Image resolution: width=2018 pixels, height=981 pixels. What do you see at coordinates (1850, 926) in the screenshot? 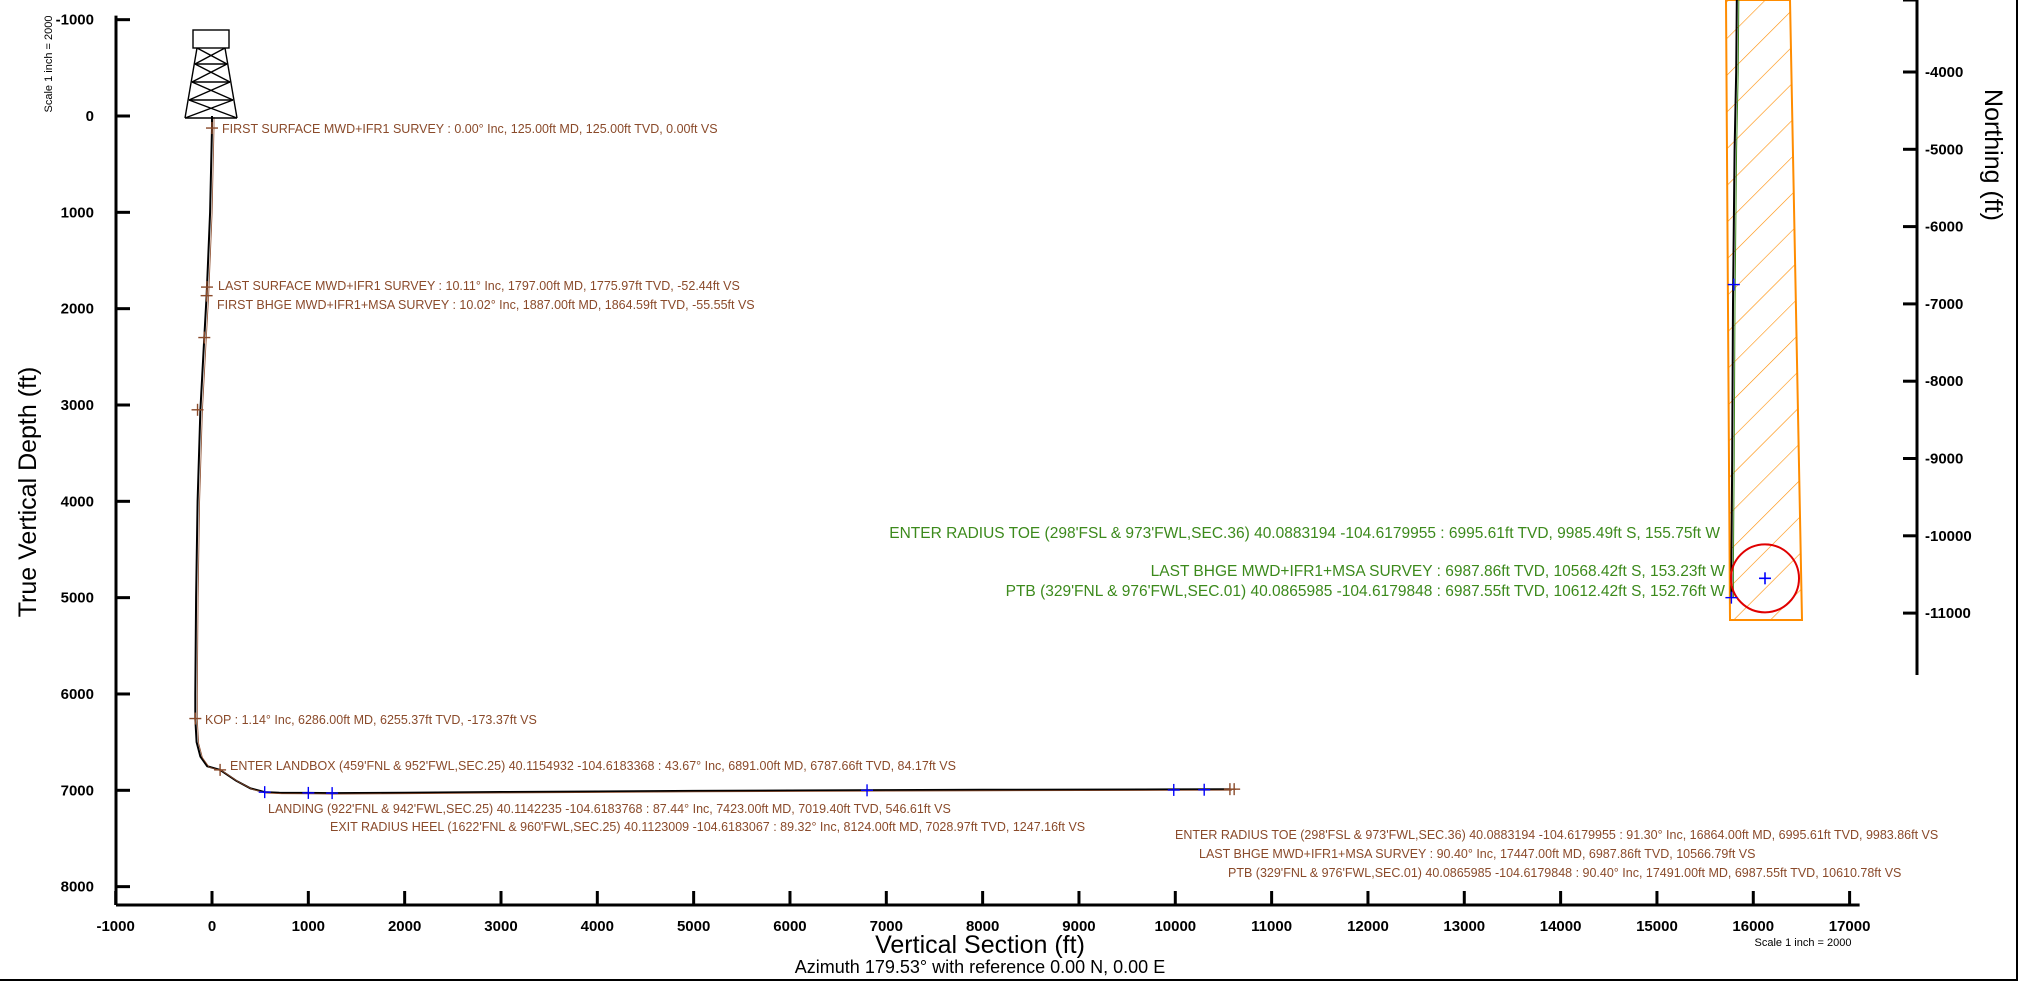
I see `x-tick-label: 17000` at bounding box center [1850, 926].